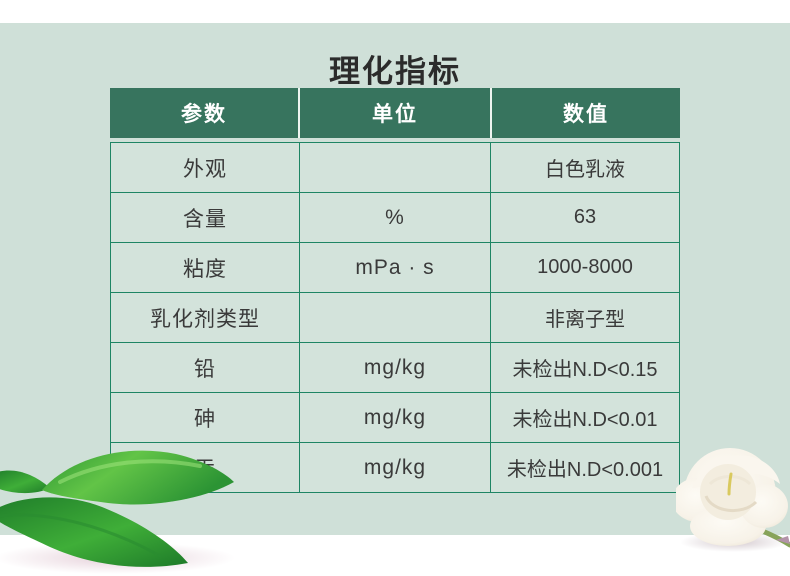 The image size is (790, 576). Describe the element at coordinates (204, 113) in the screenshot. I see `table-header-param: 参数` at that location.